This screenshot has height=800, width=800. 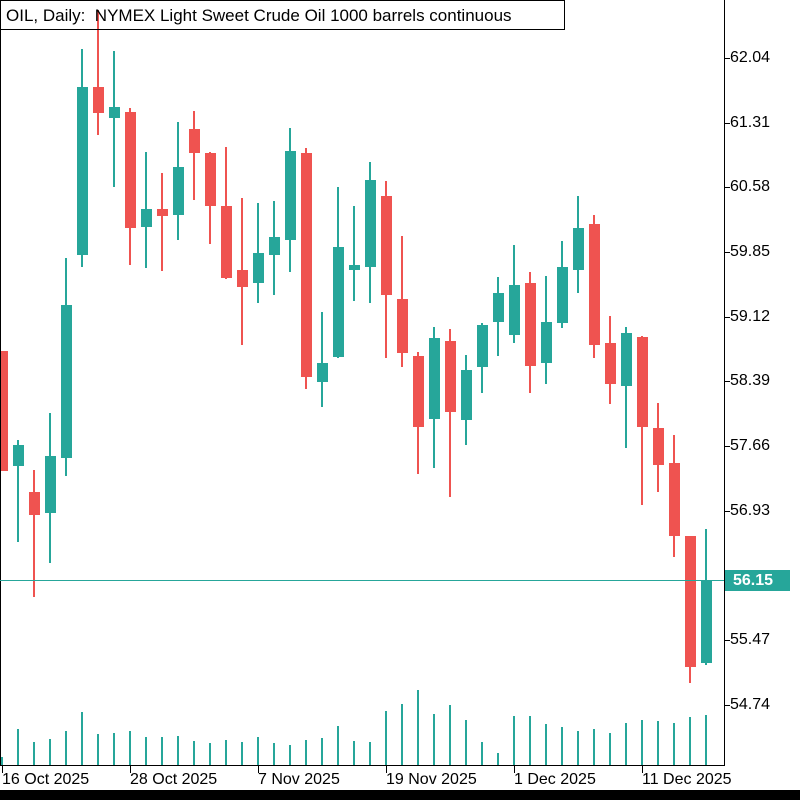 I want to click on date-tick-label: 28 Oct 2025, so click(x=174, y=779).